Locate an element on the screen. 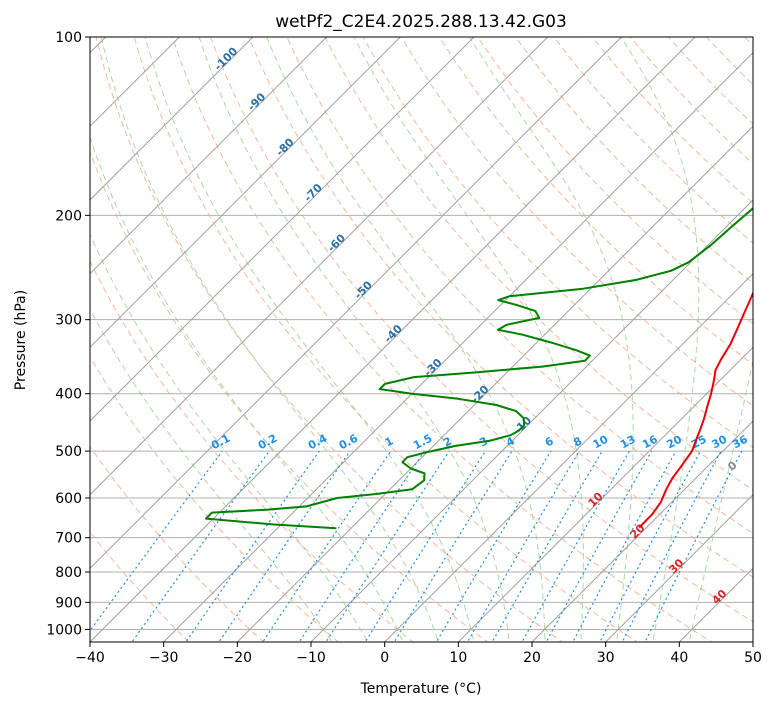 The height and width of the screenshot is (712, 775). y-tick-label: 800 is located at coordinates (68, 573).